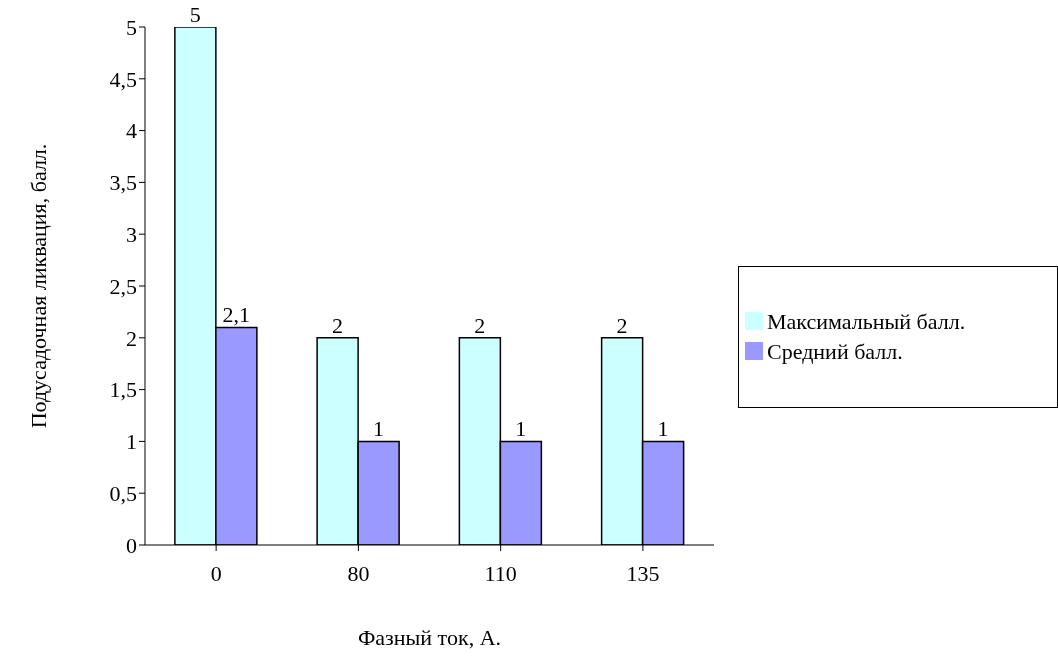 This screenshot has height=665, width=1058. Describe the element at coordinates (123, 494) in the screenshot. I see `y-tick-label: 0,5` at that location.